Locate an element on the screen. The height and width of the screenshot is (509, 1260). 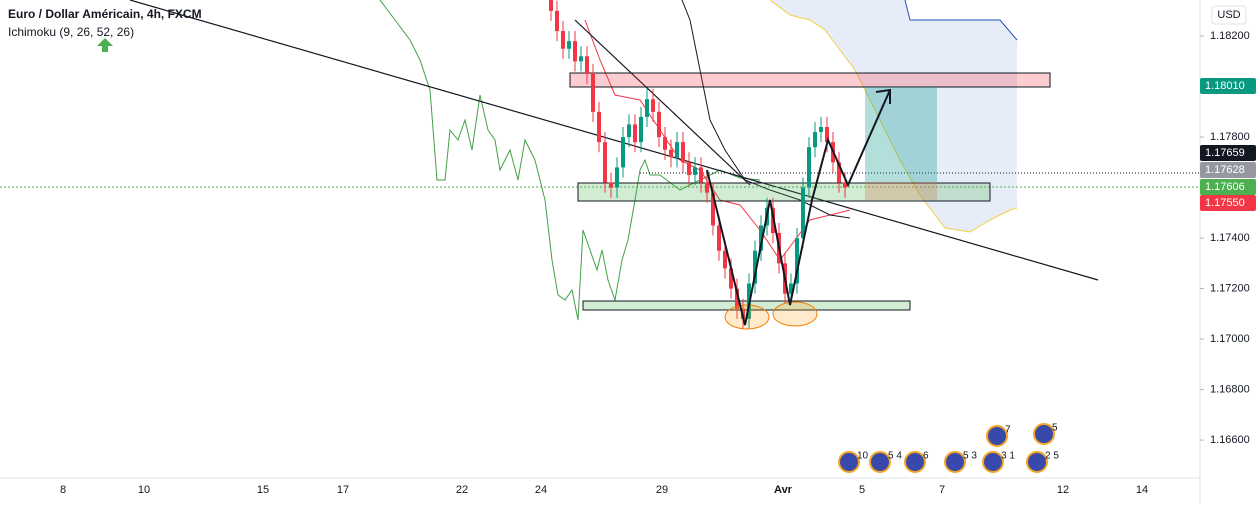
cloud is located at coordinates (893, 116).